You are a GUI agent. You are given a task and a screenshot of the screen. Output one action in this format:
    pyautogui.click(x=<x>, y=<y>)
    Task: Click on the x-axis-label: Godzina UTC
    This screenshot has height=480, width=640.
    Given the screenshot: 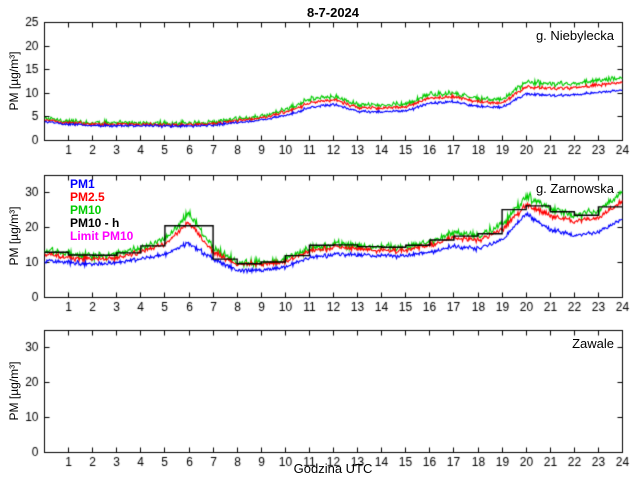 What is the action you would take?
    pyautogui.click(x=333, y=468)
    